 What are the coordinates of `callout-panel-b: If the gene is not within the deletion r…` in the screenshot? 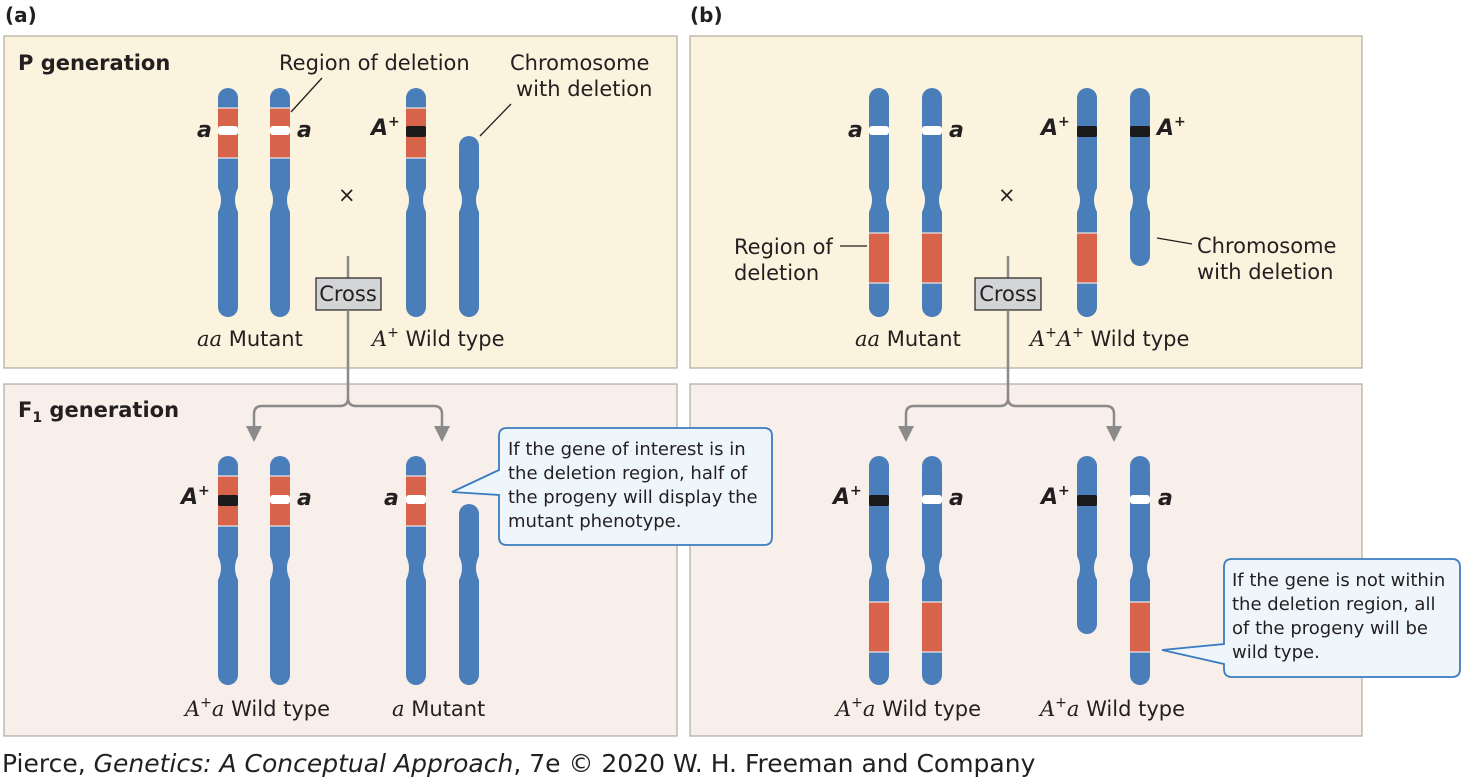 It's located at (1311, 618).